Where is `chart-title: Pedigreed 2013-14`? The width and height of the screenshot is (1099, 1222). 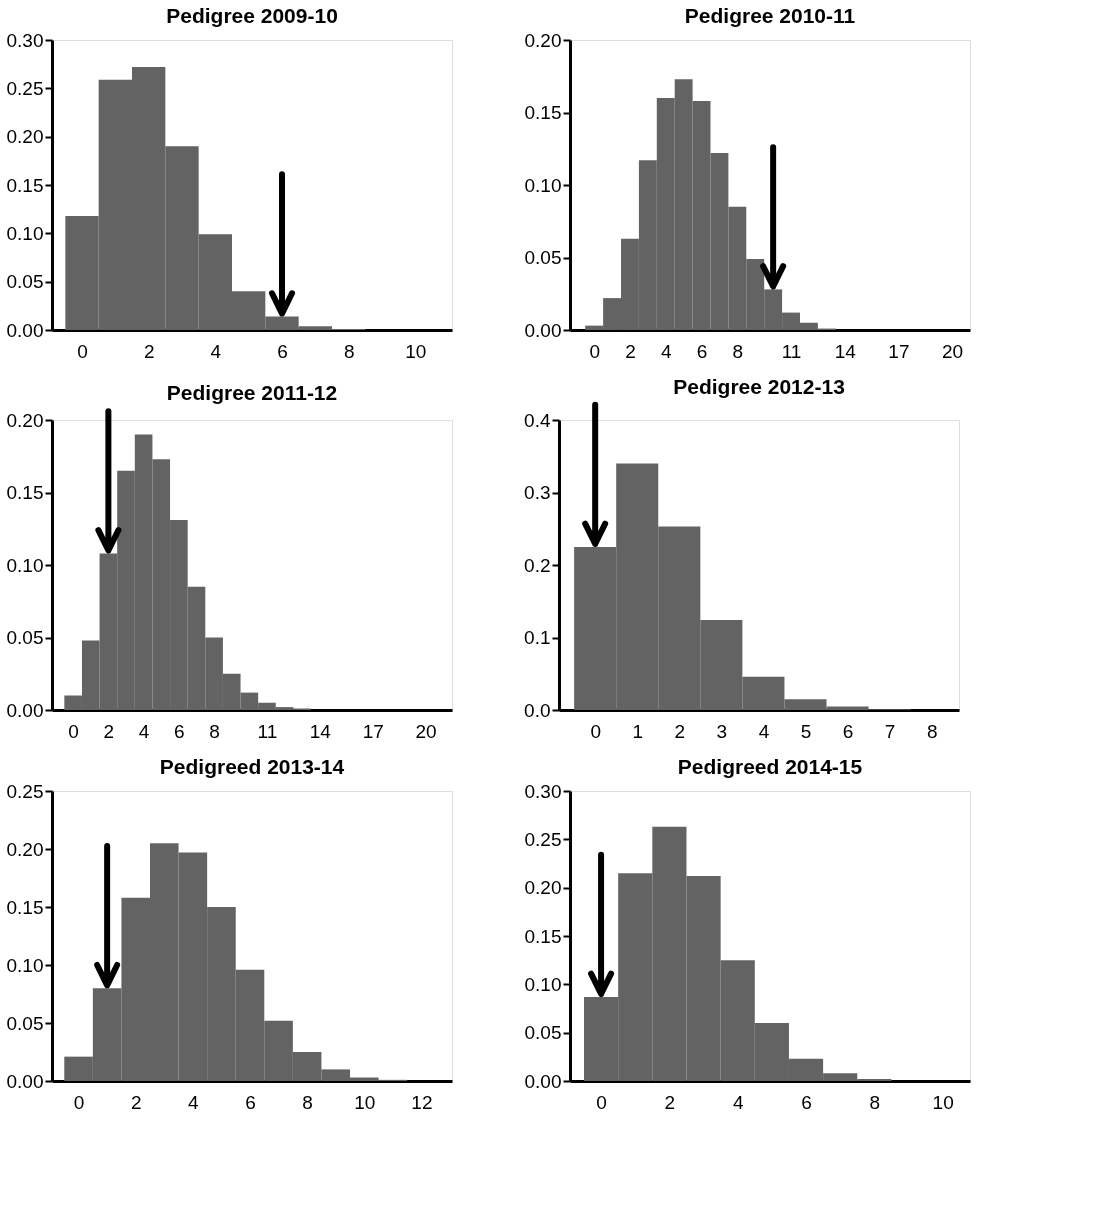
chart-title: Pedigreed 2013-14 is located at coordinates (252, 766).